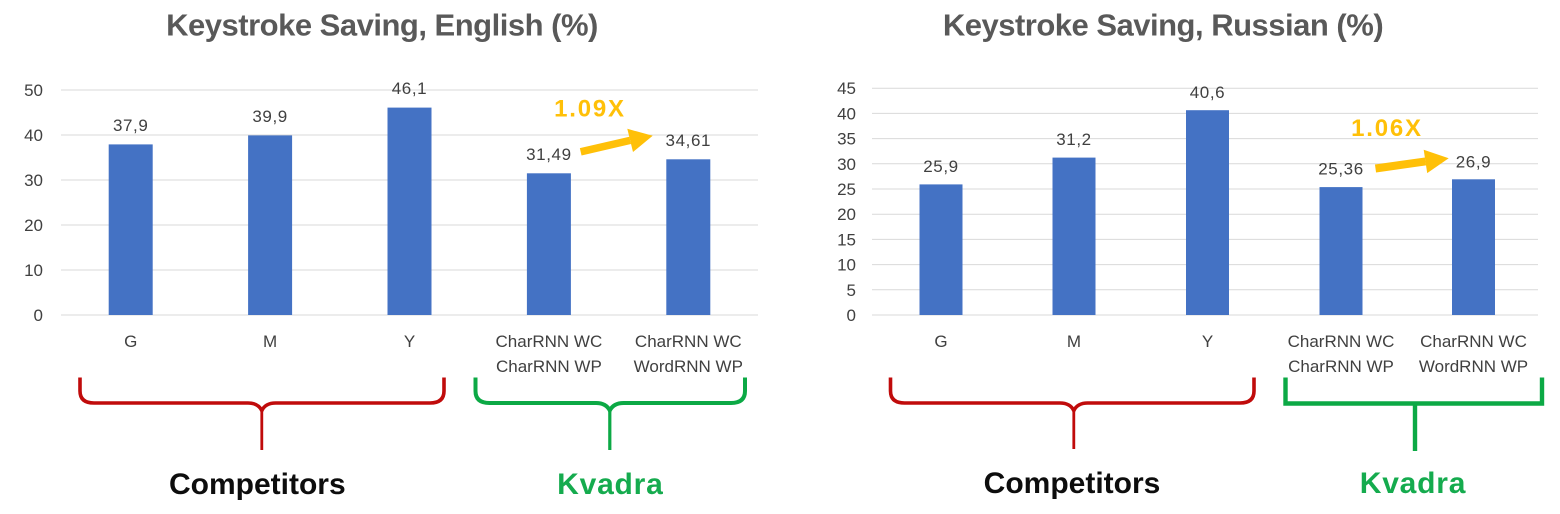 The width and height of the screenshot is (1560, 514). What do you see at coordinates (549, 154) in the screenshot?
I see `svg-text: 31,49` at bounding box center [549, 154].